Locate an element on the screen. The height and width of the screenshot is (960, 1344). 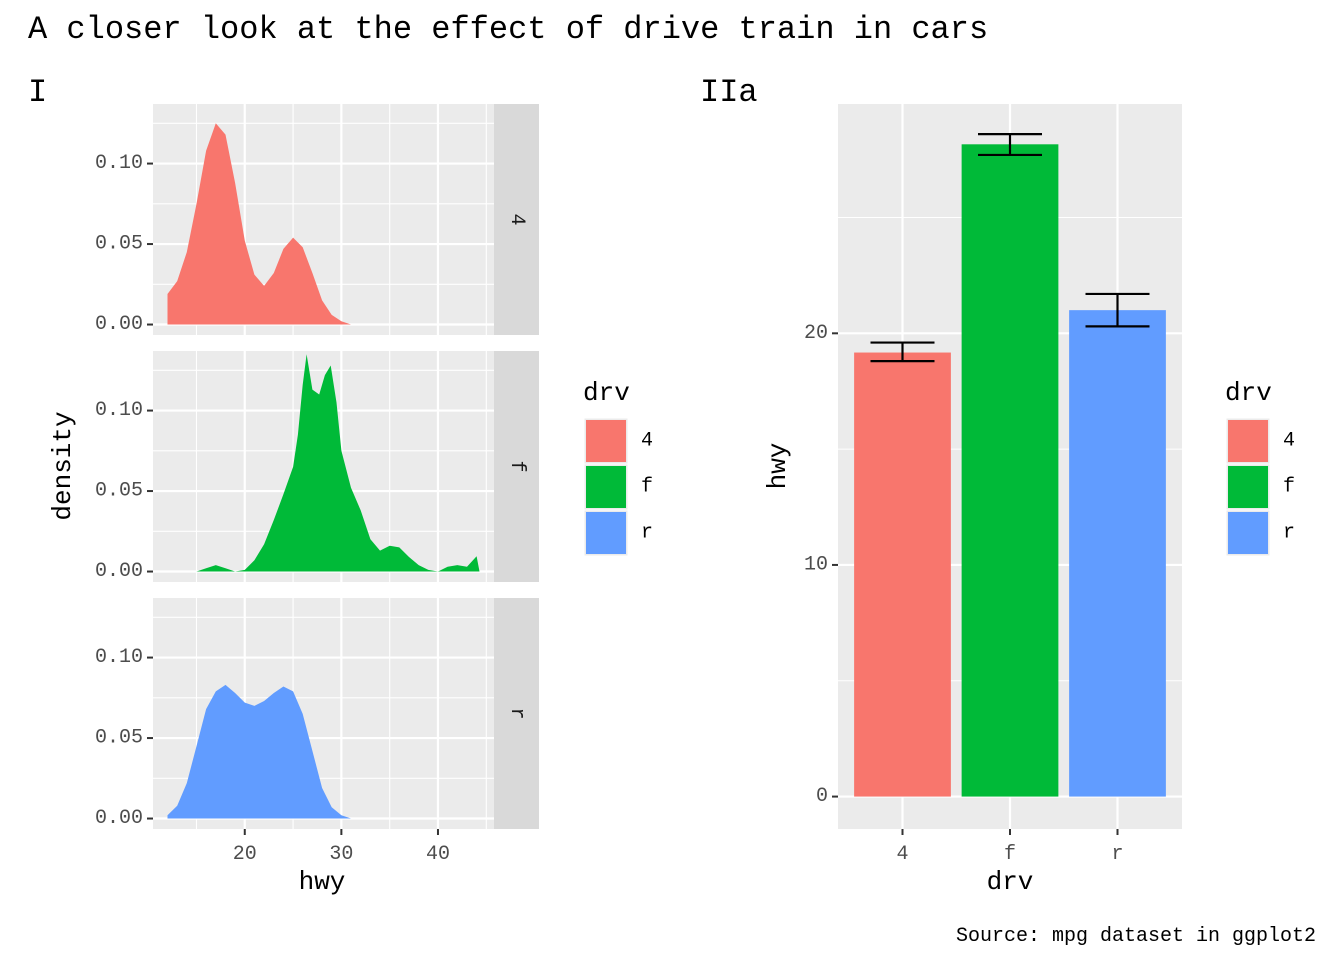
y-tick-label: 0 is located at coordinates (822, 796).